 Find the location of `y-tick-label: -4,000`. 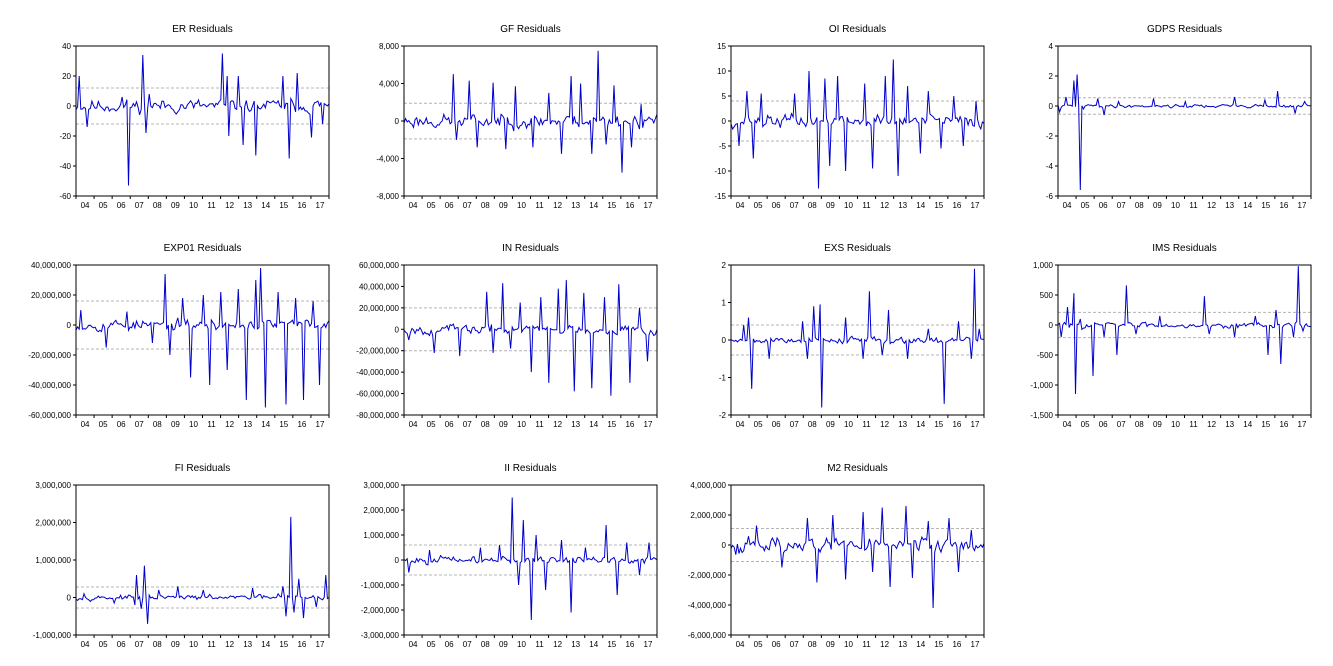

y-tick-label: -4,000 is located at coordinates (387, 159).